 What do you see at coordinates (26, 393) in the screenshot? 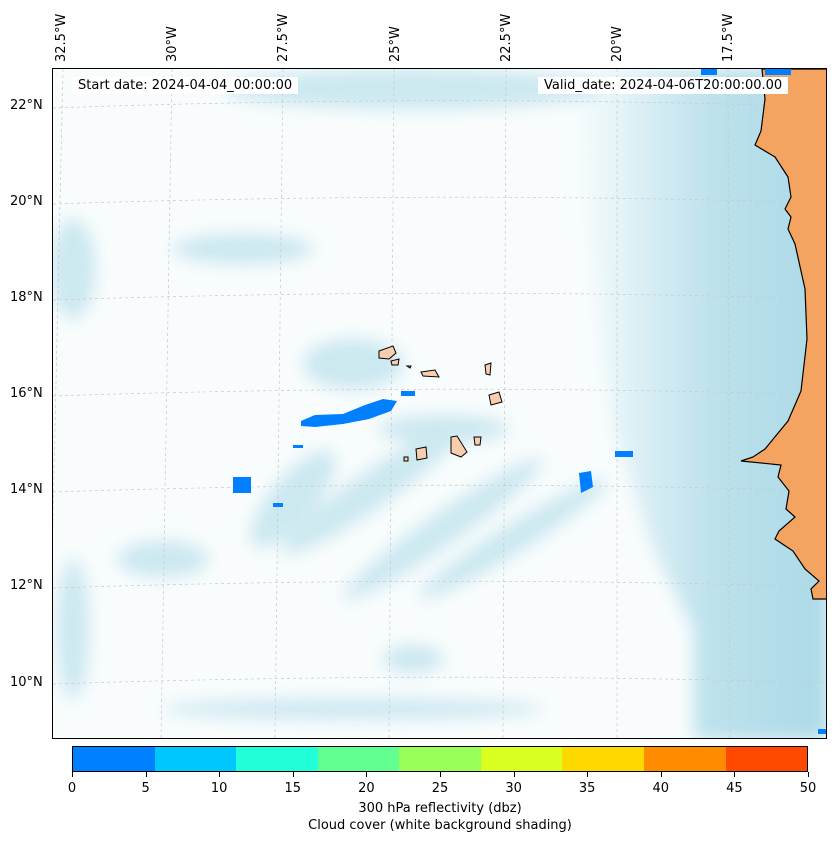
I see `lat-label: 16°N` at bounding box center [26, 393].